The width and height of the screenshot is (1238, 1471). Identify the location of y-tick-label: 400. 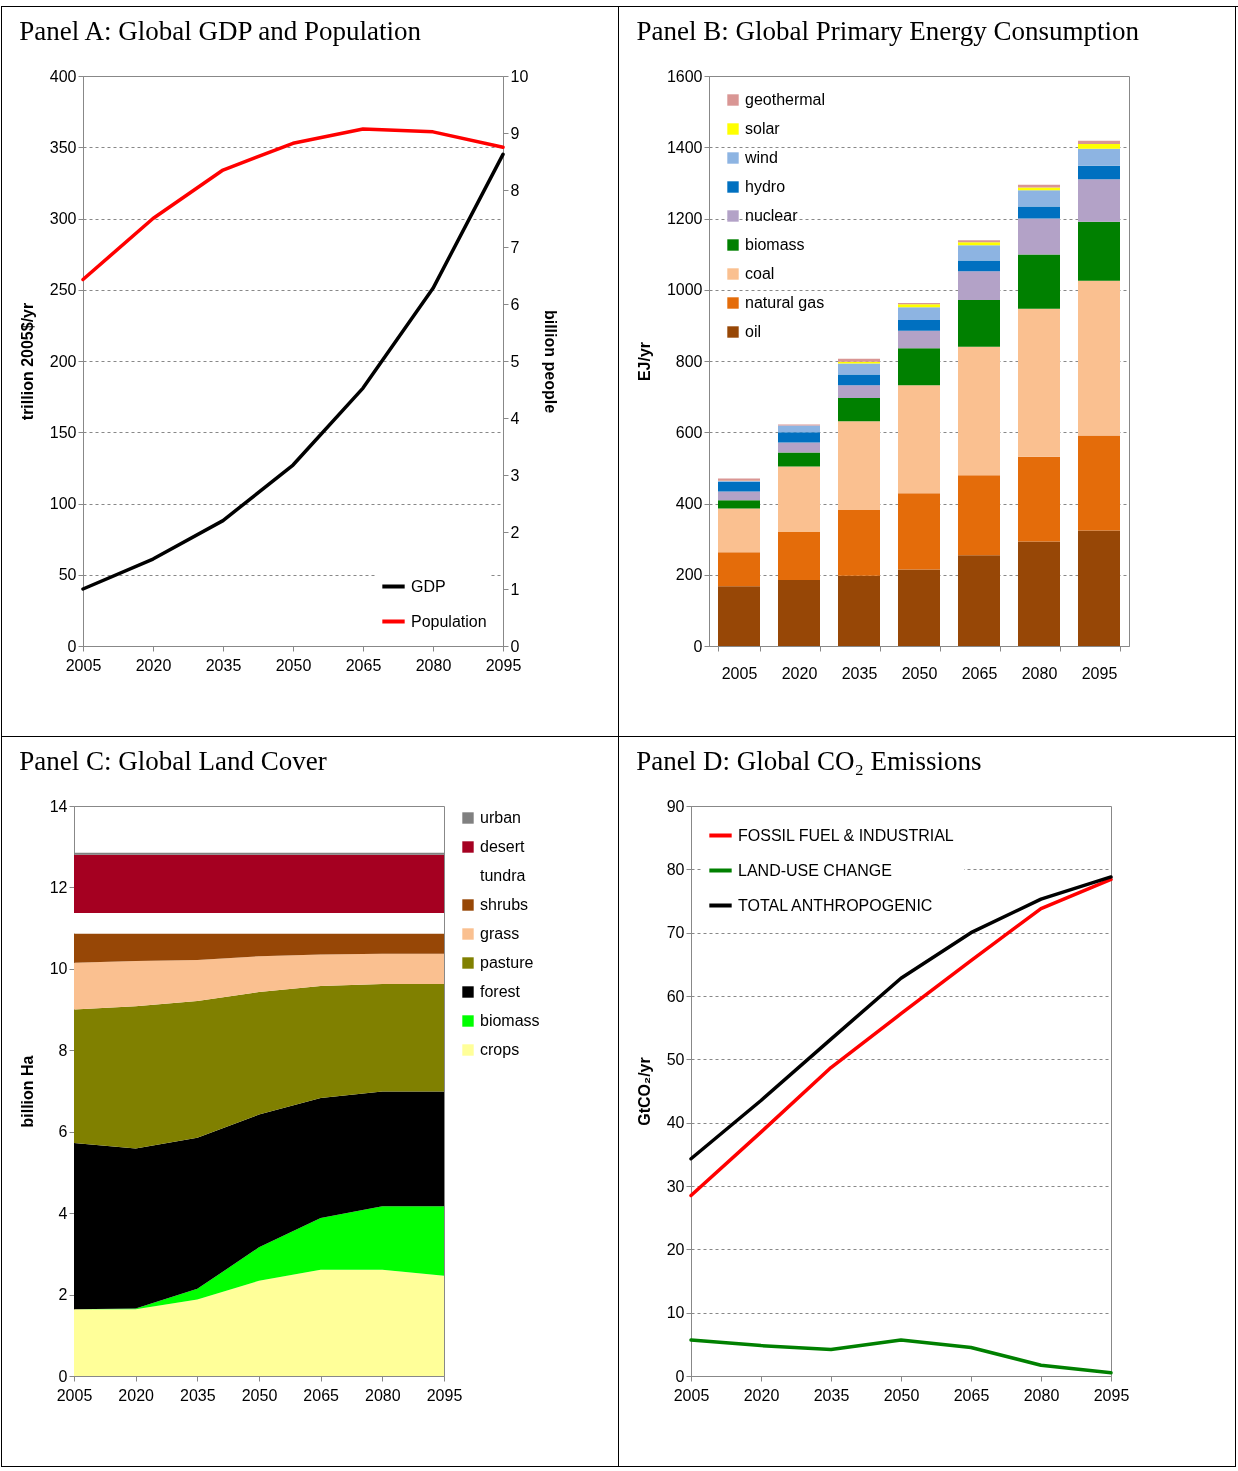
(63, 76).